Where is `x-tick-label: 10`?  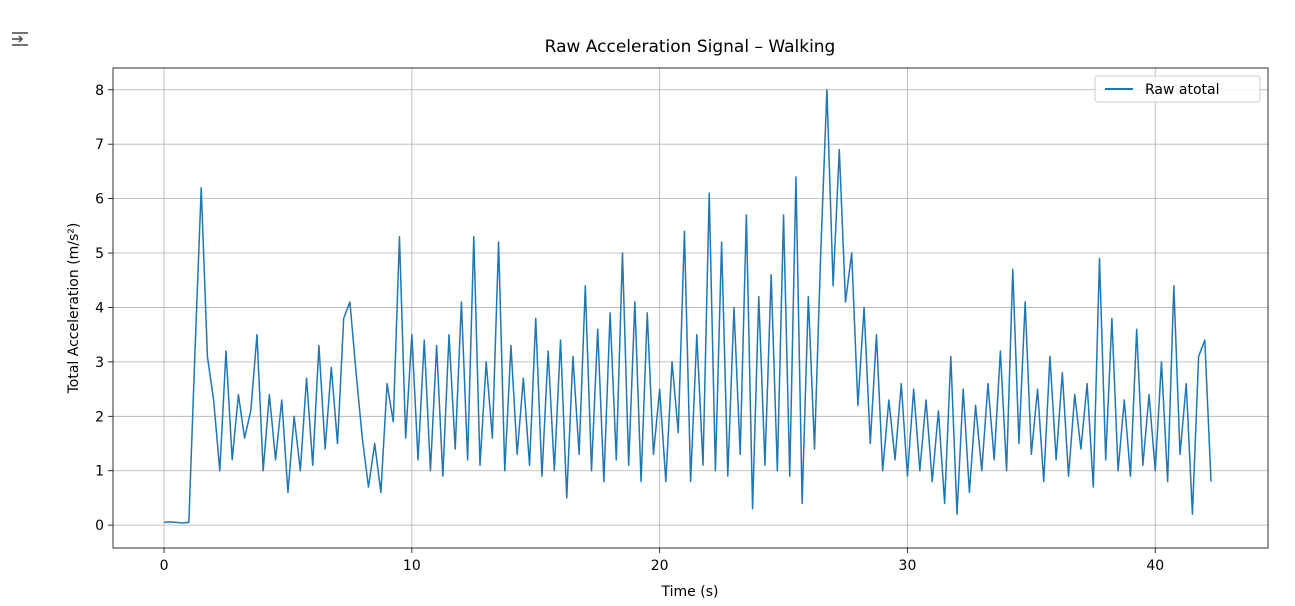 x-tick-label: 10 is located at coordinates (412, 566).